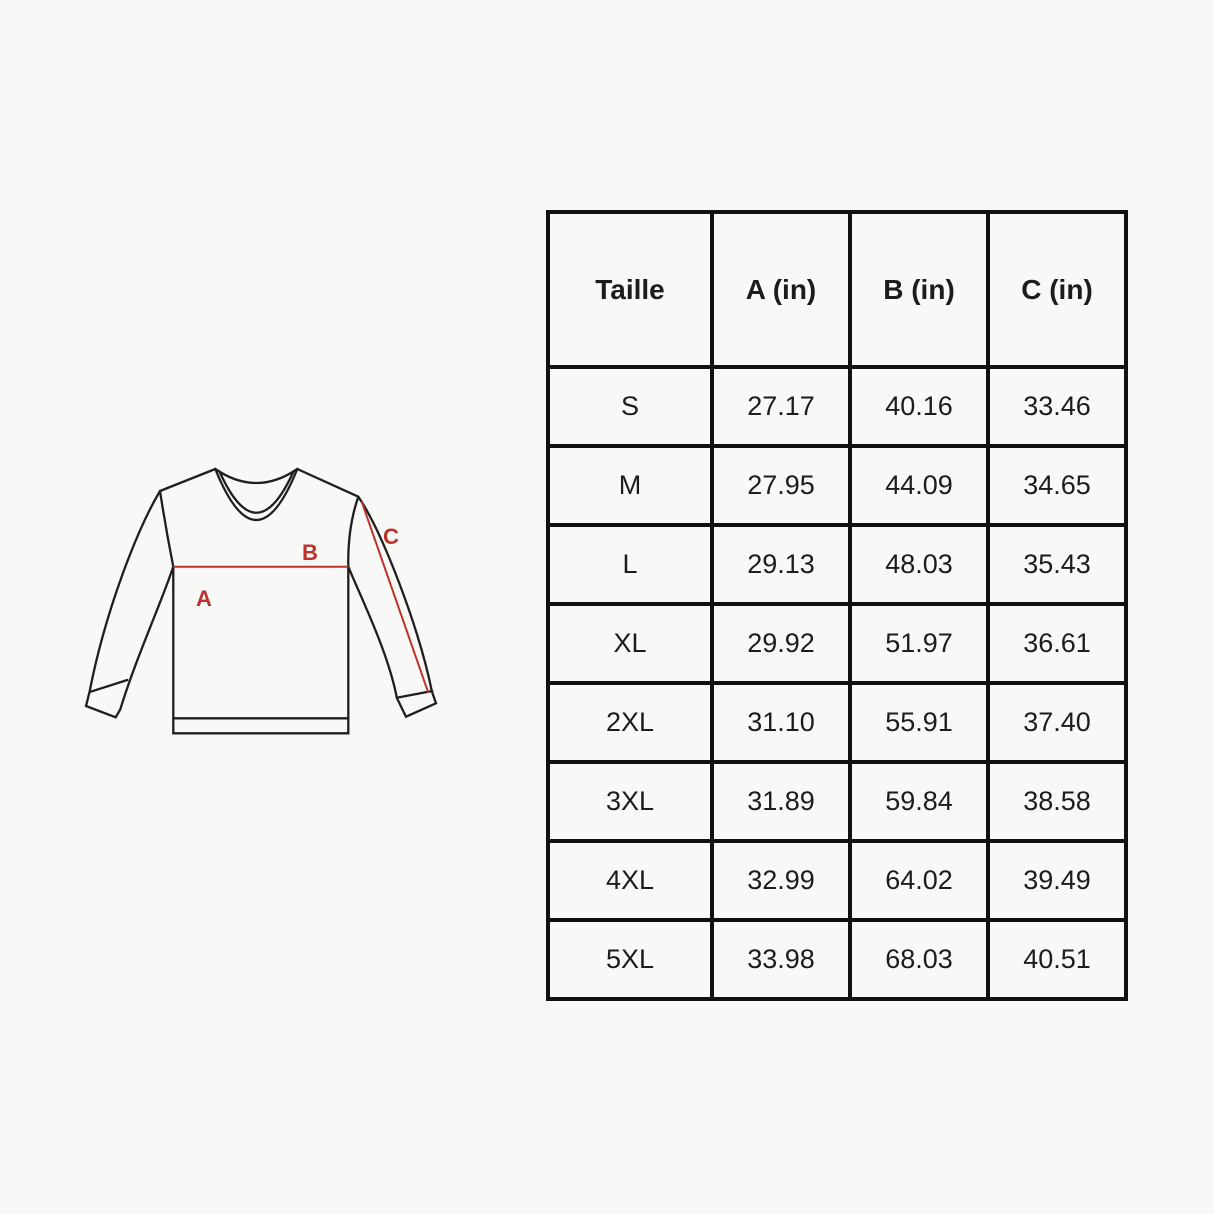 The image size is (1214, 1214). I want to click on sweater-torso-outline, so click(259, 612).